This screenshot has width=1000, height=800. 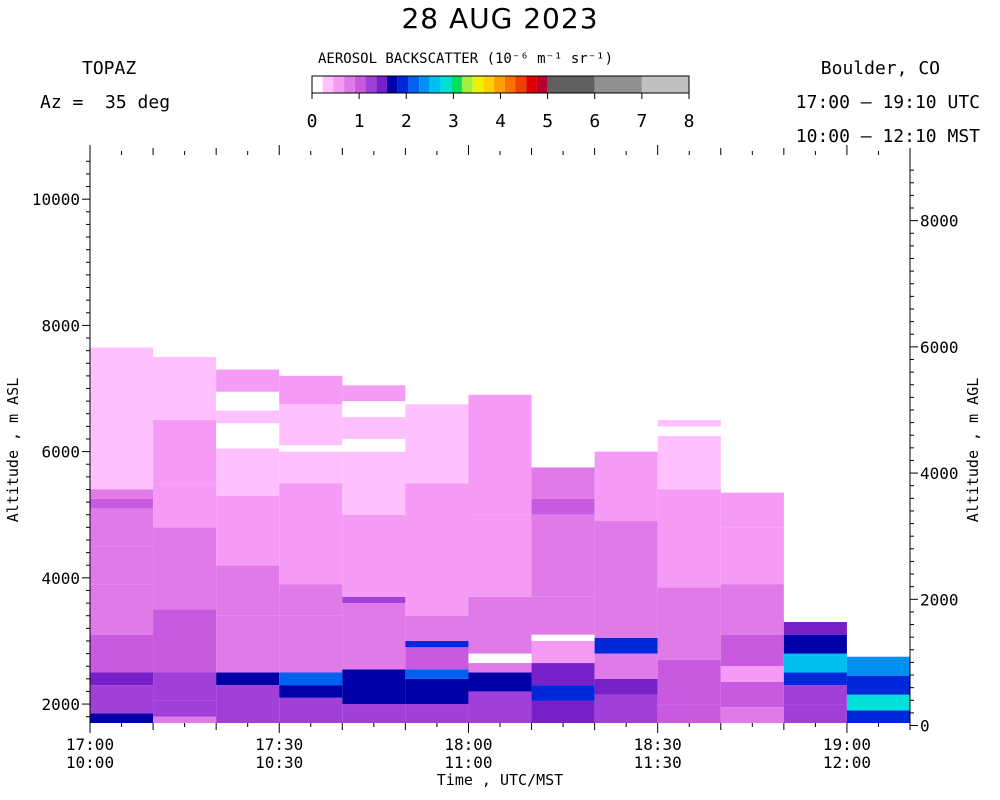 What do you see at coordinates (925, 726) in the screenshot?
I see `y-tick-label-right: 0` at bounding box center [925, 726].